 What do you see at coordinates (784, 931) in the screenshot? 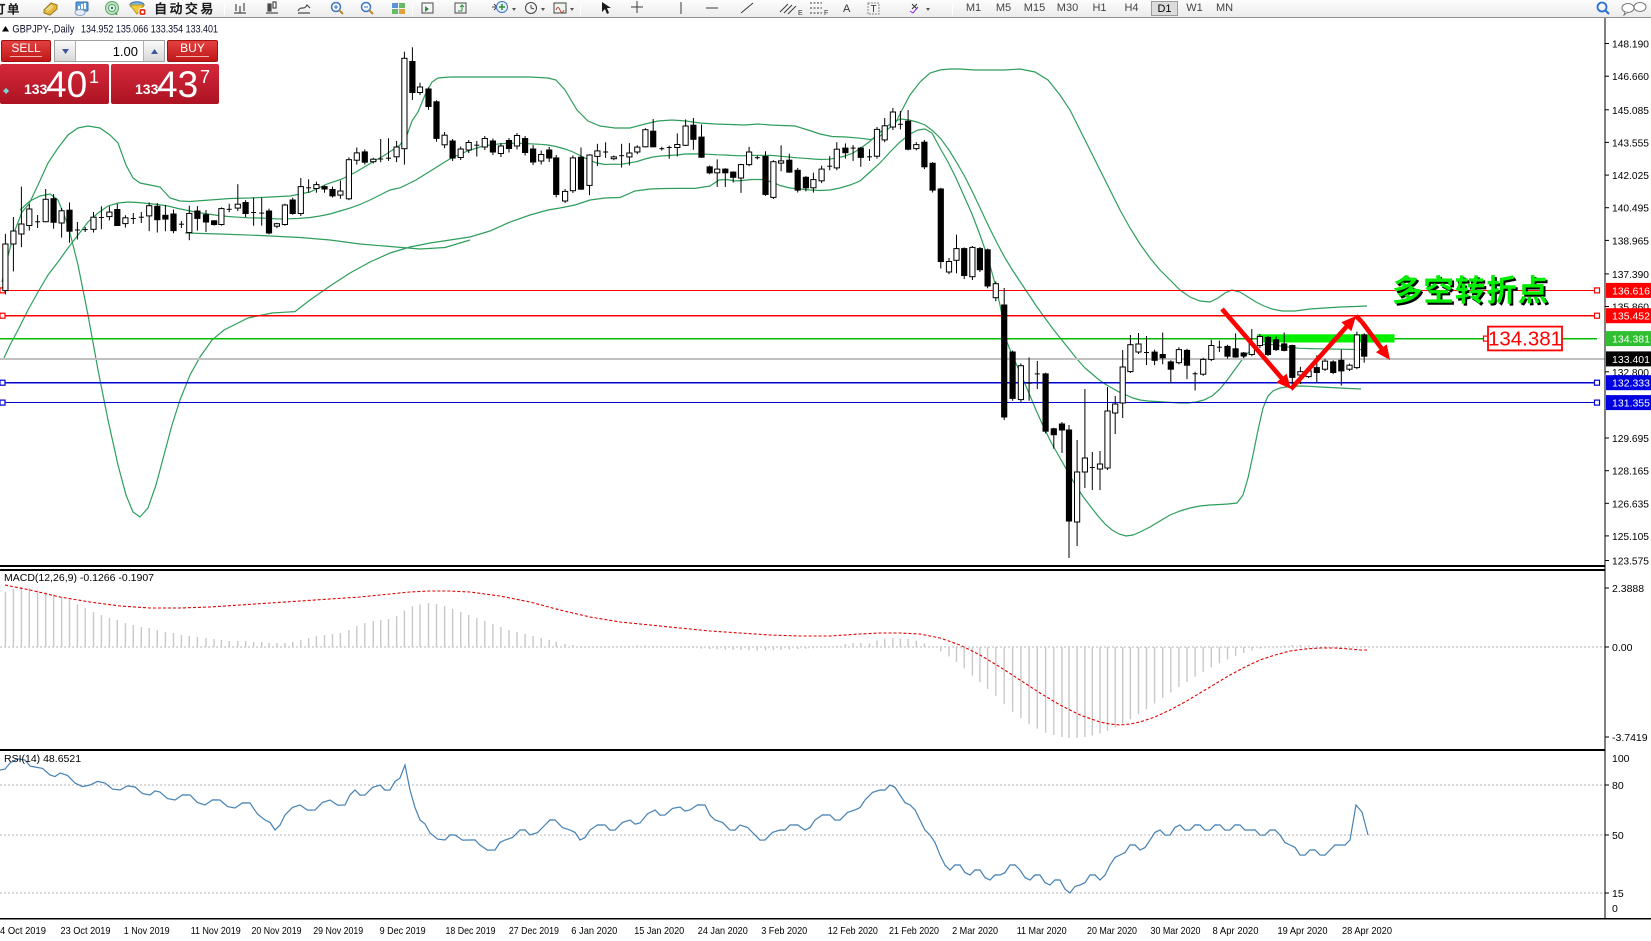
I see `svg-text: 3 Feb 2020` at bounding box center [784, 931].